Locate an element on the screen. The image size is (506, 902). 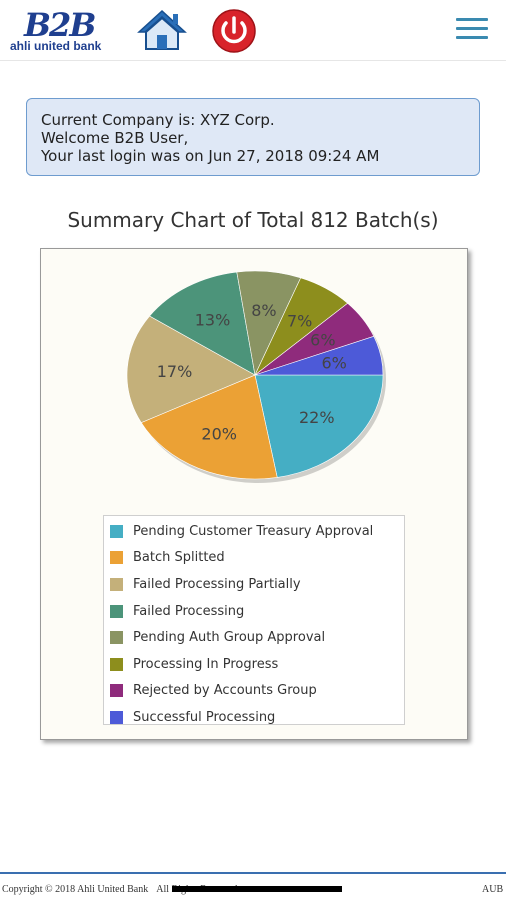
legend-item: Failed Processing is located at coordinates (257, 611).